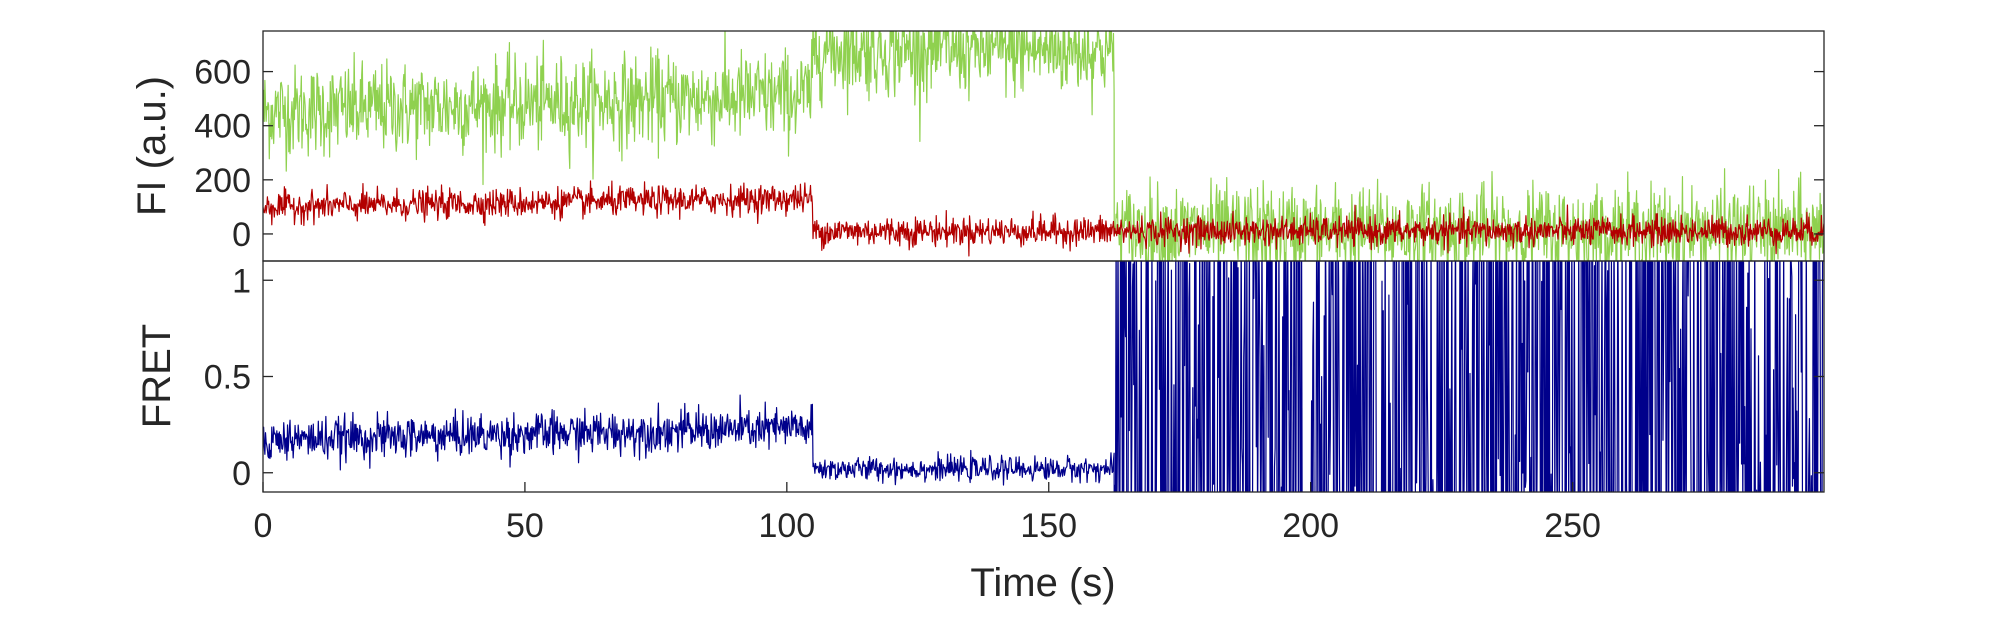 The image size is (2005, 625). I want to click on x-tick-label: 50, so click(525, 526).